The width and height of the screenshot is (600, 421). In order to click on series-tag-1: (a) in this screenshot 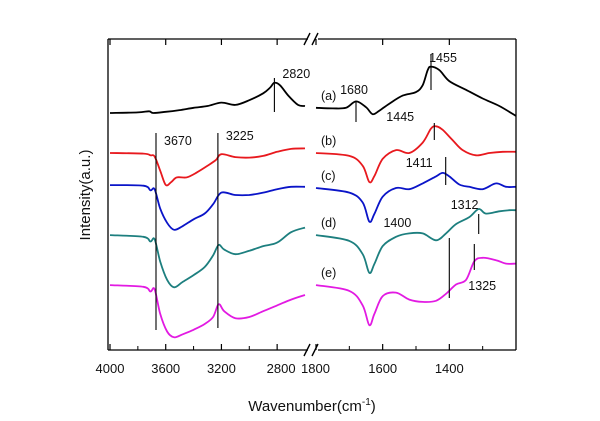, I will do `click(328, 96)`.